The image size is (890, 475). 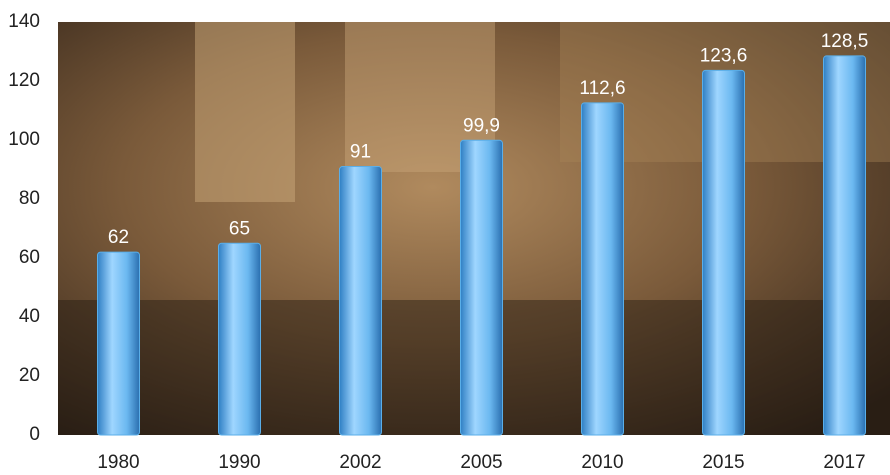 I want to click on x-tick-label: 1990, so click(x=239, y=462).